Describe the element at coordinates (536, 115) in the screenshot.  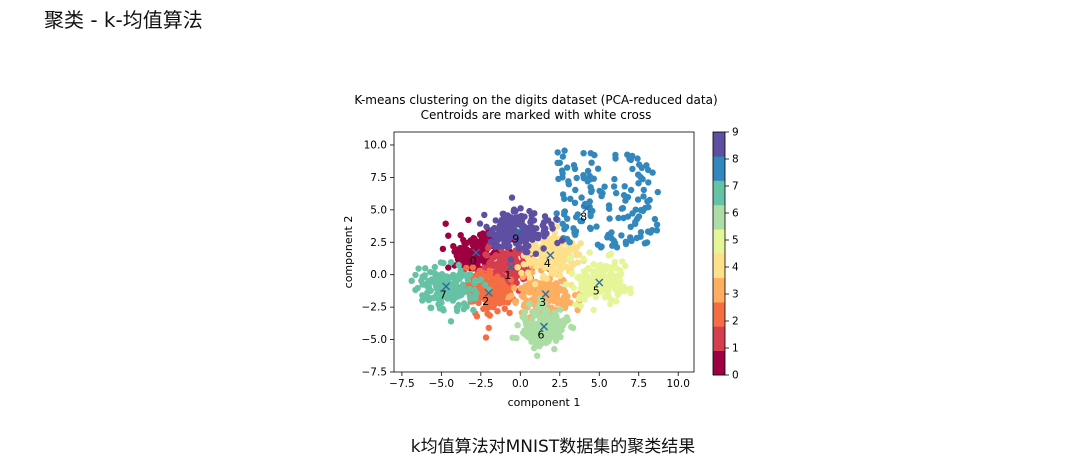
I see `chart-subtitle: Centroids are marked with white cross` at that location.